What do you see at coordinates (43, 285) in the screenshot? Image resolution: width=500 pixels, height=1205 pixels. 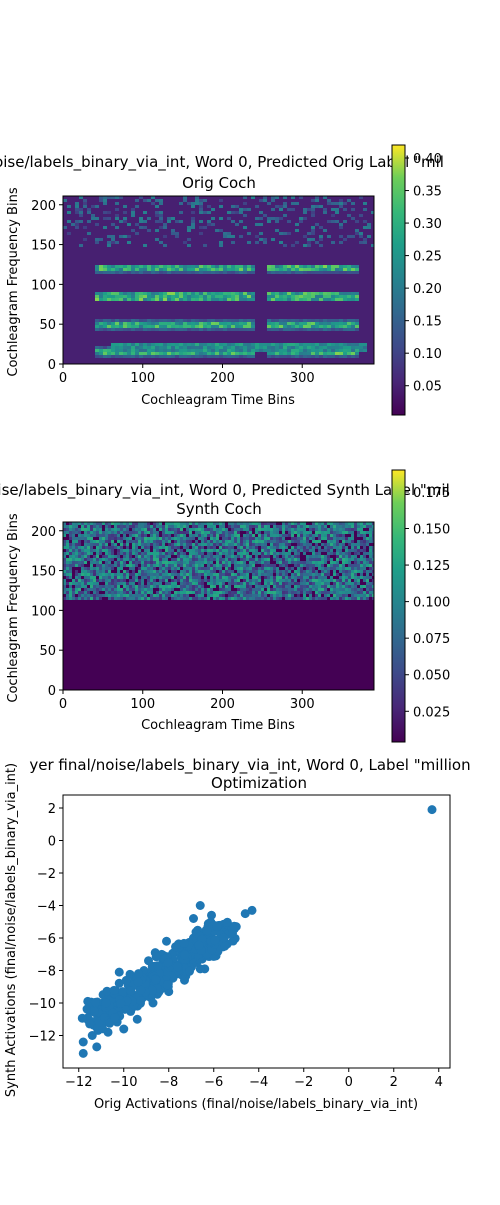 I see `y-tick-label: 100` at bounding box center [43, 285].